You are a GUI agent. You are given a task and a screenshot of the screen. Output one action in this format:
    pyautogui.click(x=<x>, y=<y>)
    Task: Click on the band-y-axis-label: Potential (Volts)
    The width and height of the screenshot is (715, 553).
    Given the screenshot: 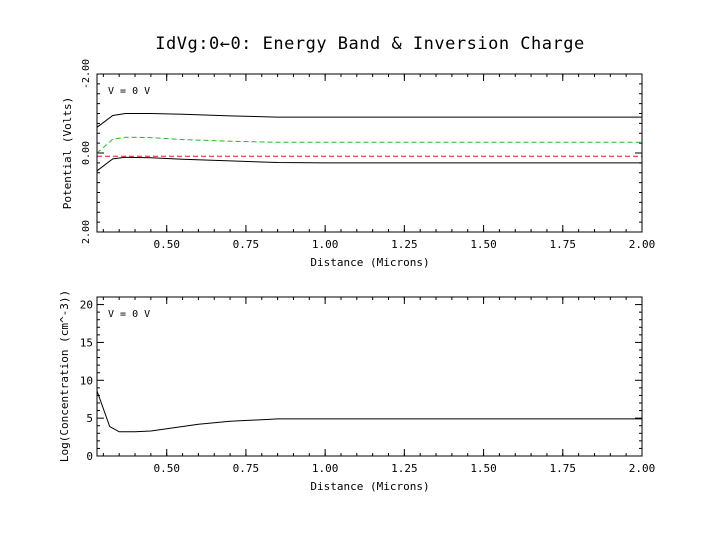 What is the action you would take?
    pyautogui.click(x=67, y=153)
    